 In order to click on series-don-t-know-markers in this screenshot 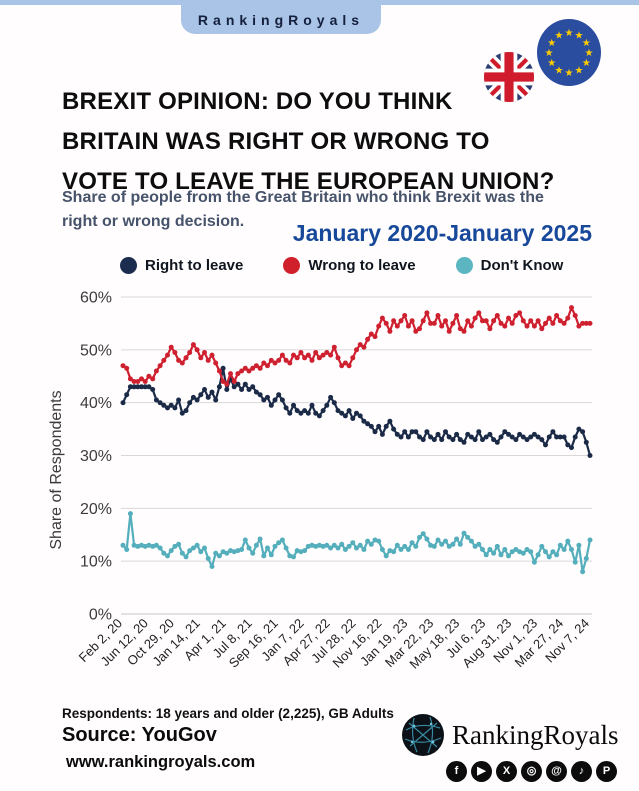, I will do `click(356, 543)`.